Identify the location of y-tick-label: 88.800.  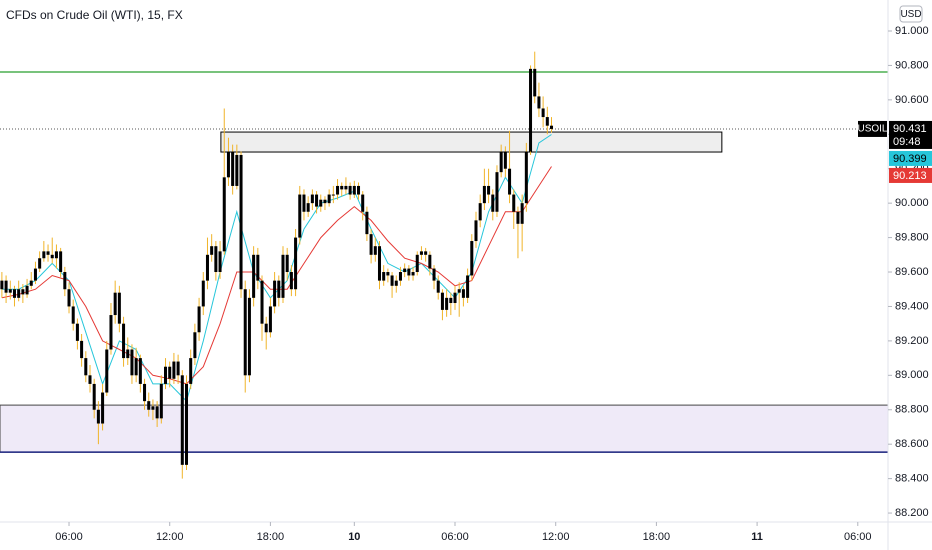
(912, 410).